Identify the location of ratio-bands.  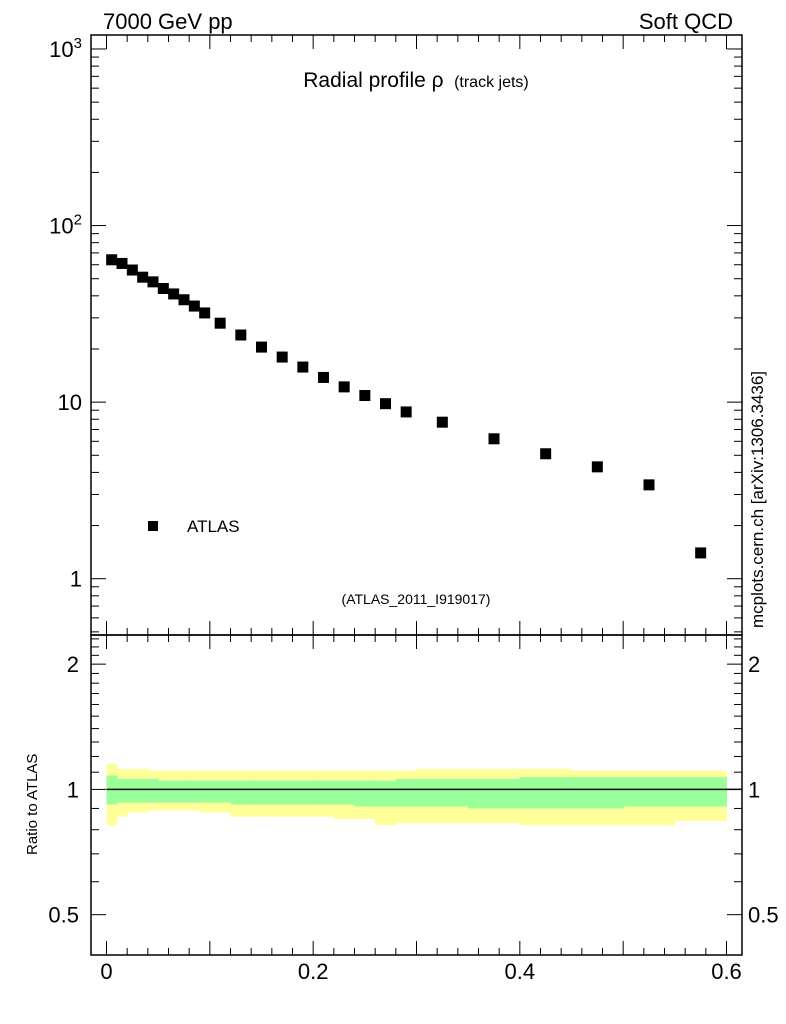
(416, 795).